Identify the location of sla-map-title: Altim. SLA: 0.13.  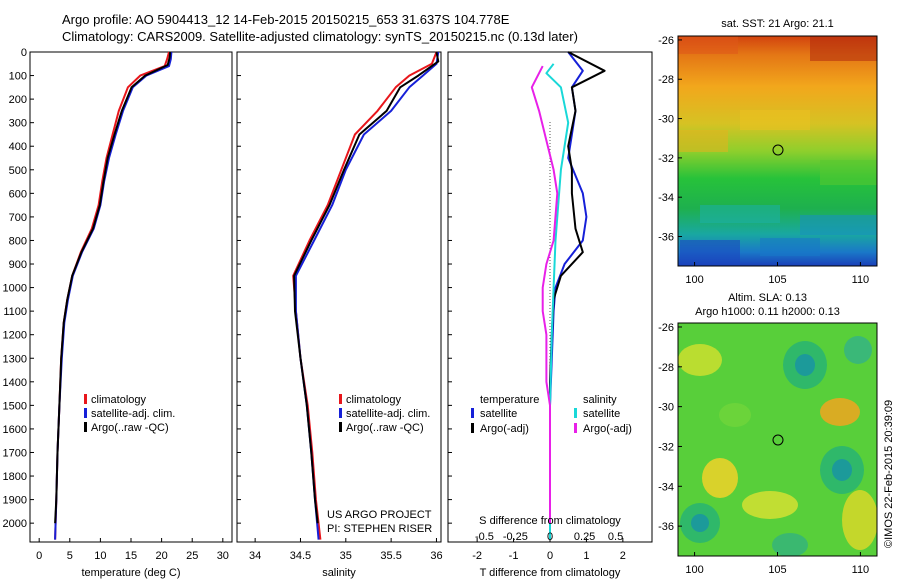
(767, 298).